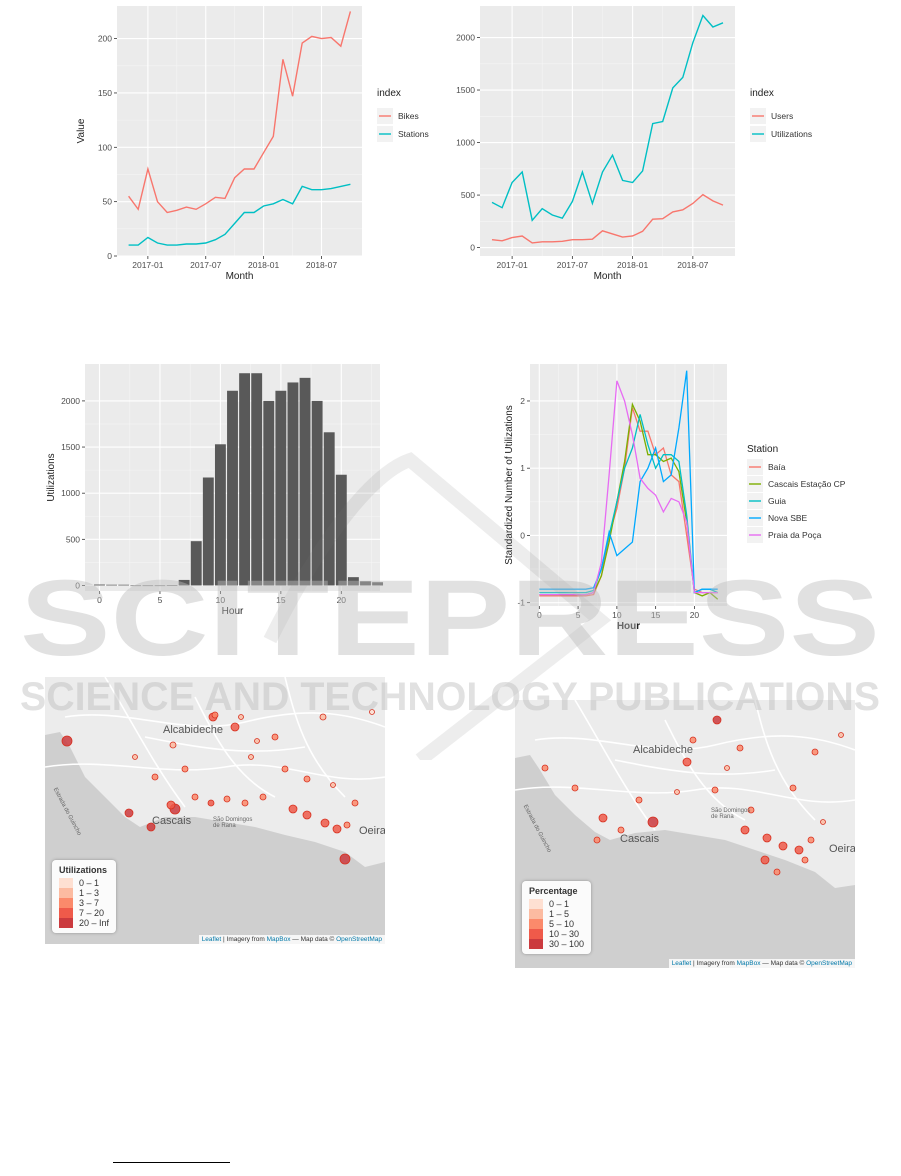  What do you see at coordinates (408, 116) in the screenshot?
I see `legend-label: Bikes` at bounding box center [408, 116].